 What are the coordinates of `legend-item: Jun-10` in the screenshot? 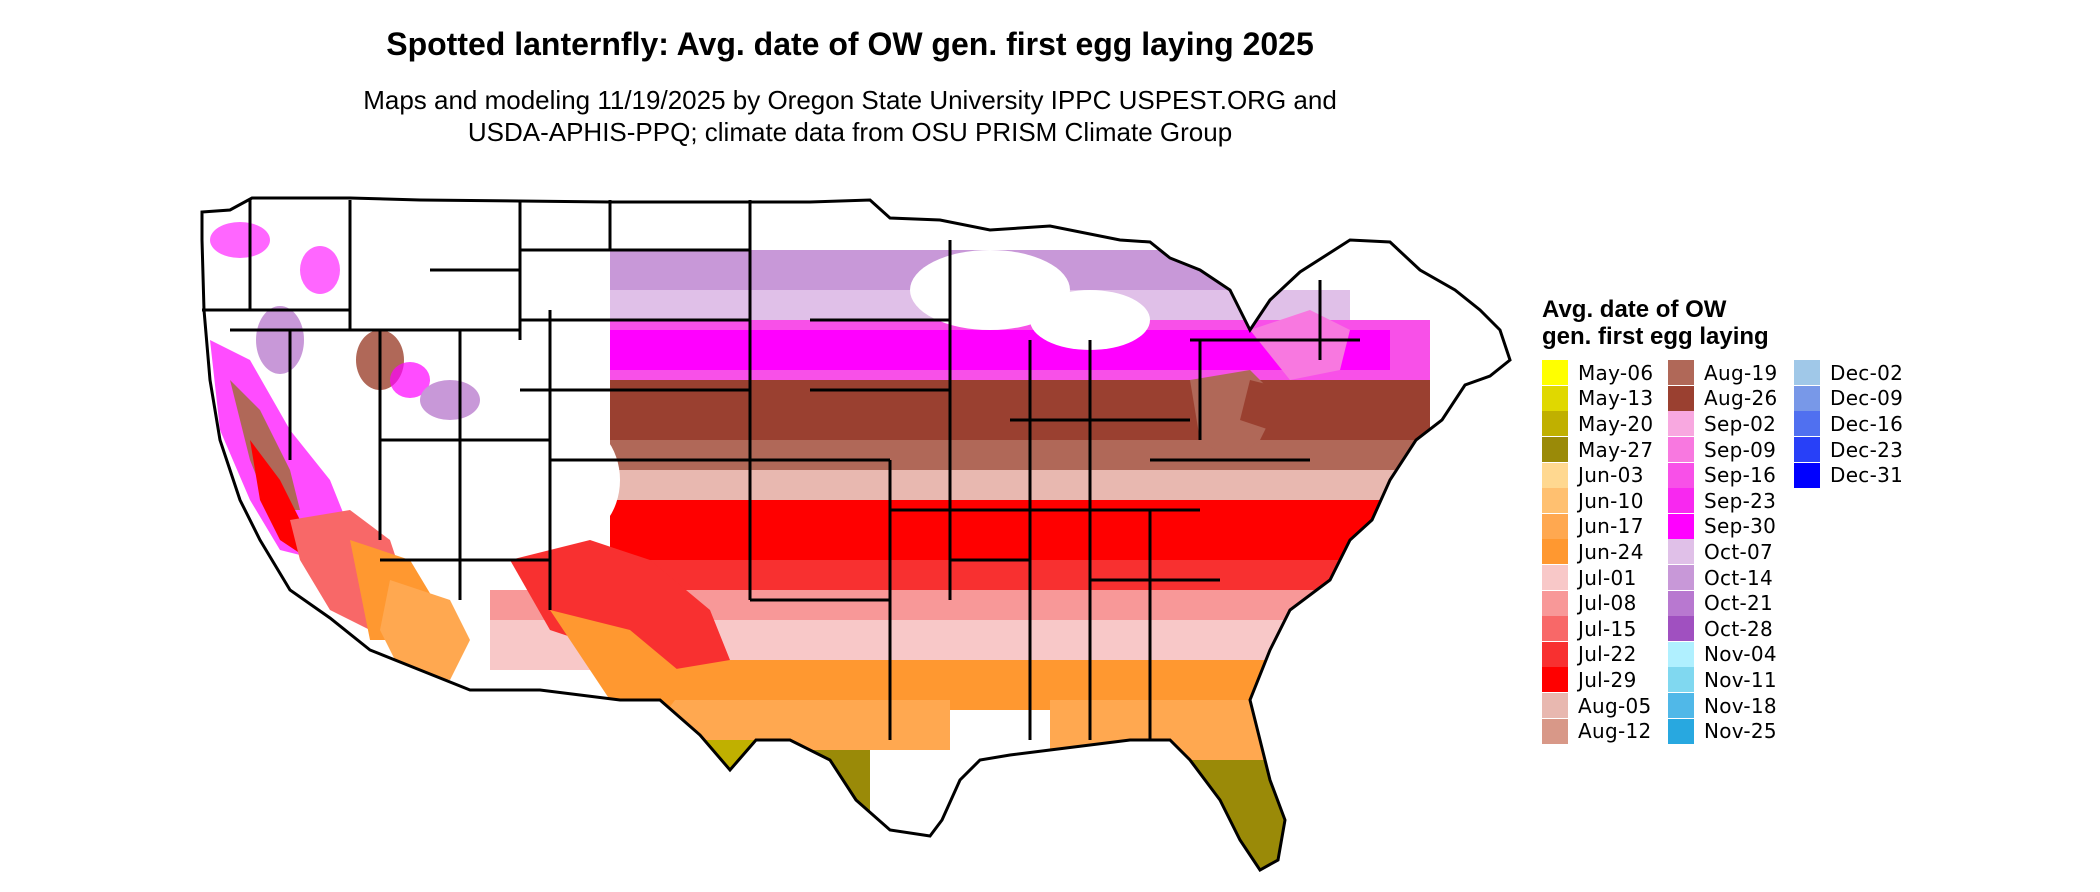 It's located at (1597, 501).